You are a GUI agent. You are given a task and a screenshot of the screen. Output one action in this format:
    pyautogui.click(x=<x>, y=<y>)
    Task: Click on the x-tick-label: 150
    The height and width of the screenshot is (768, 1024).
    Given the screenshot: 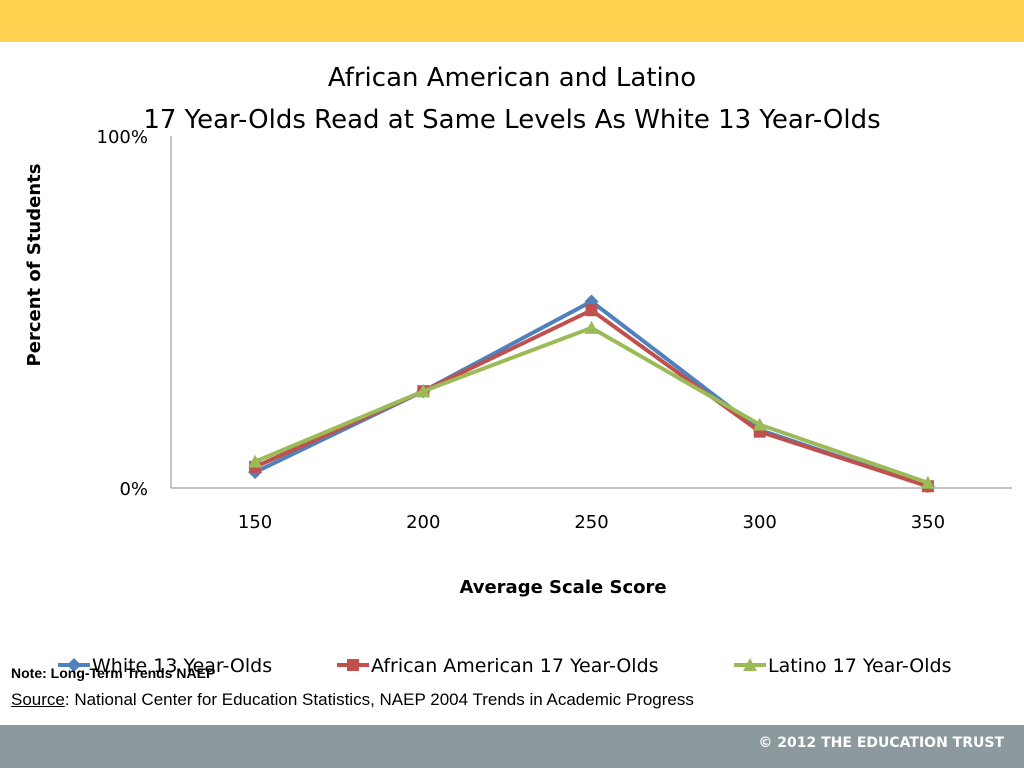 What is the action you would take?
    pyautogui.click(x=255, y=522)
    